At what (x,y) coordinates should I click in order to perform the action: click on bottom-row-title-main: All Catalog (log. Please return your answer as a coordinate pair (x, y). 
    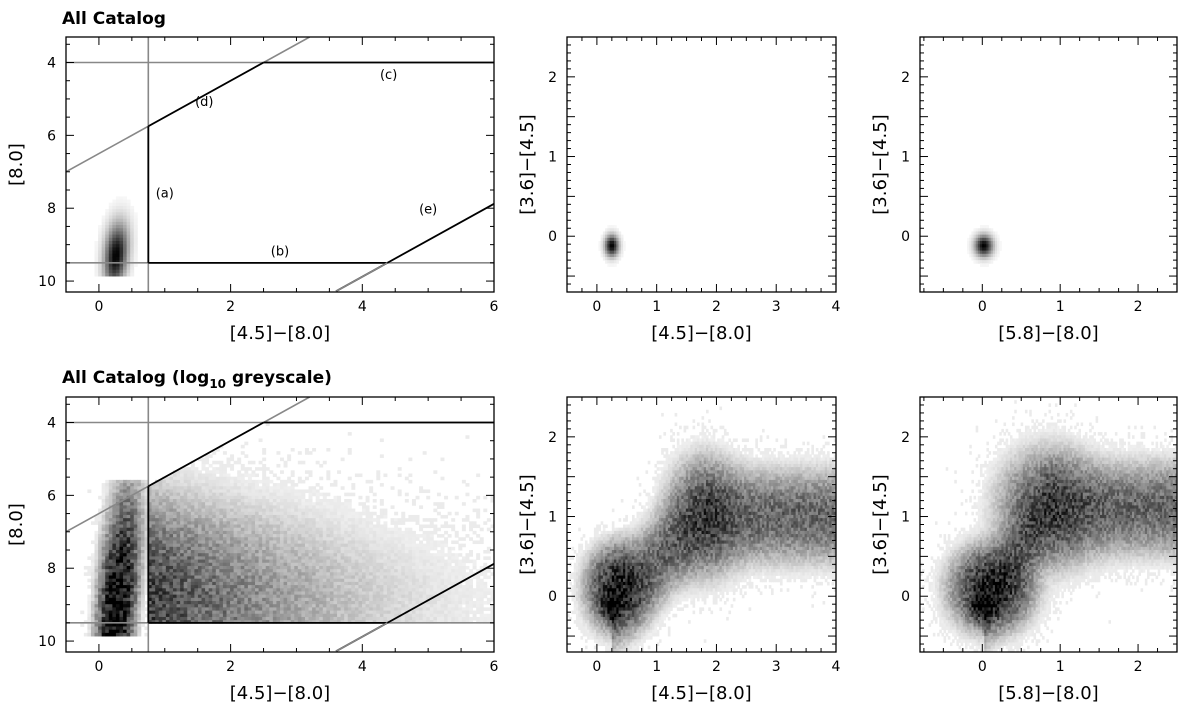
    Looking at the image, I should click on (135, 378).